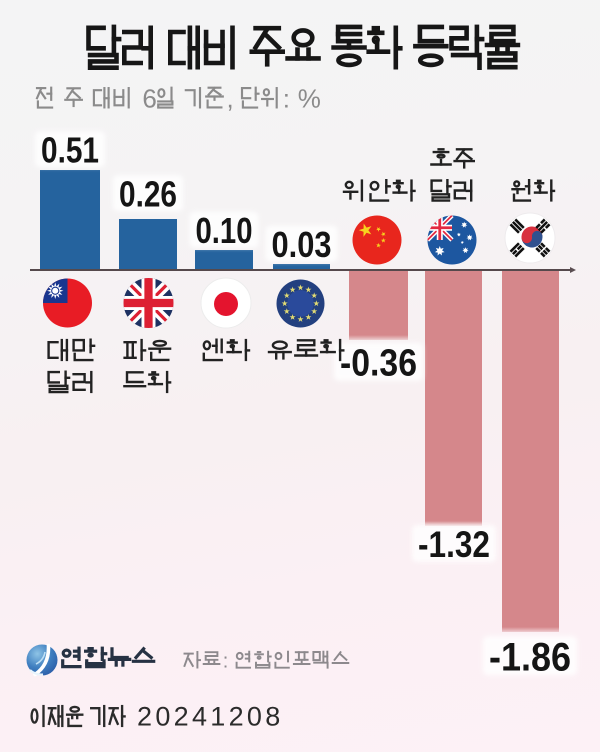 The width and height of the screenshot is (600, 752). I want to click on svg-text: 0.51, so click(70, 150).